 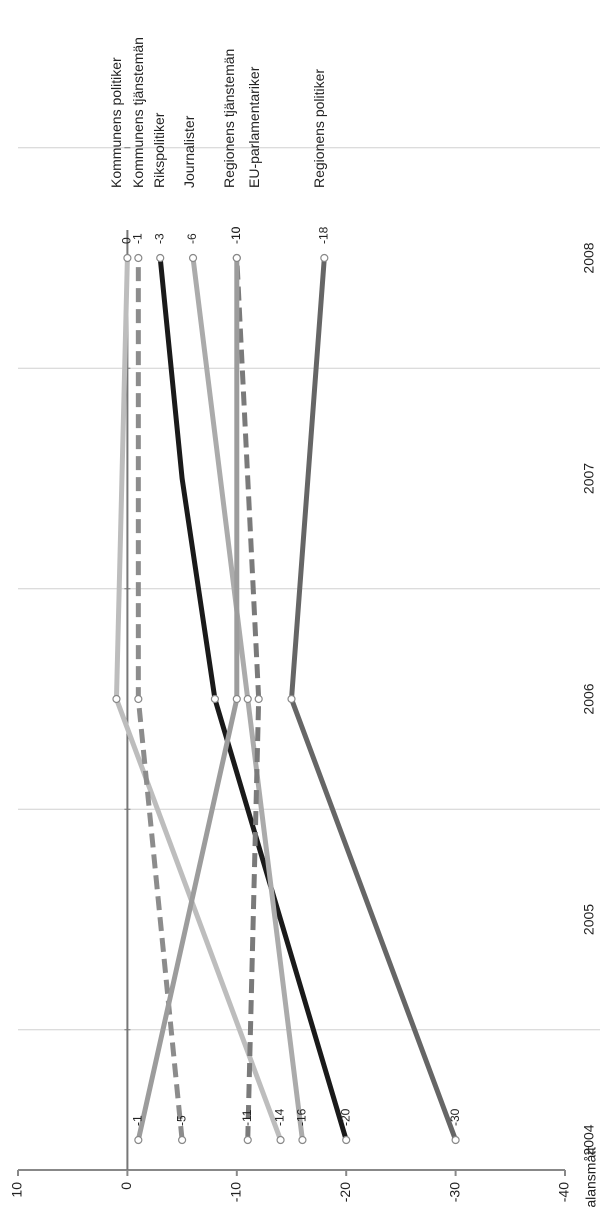 What do you see at coordinates (254, 127) in the screenshot?
I see `series-label: EU-parlamentariker` at bounding box center [254, 127].